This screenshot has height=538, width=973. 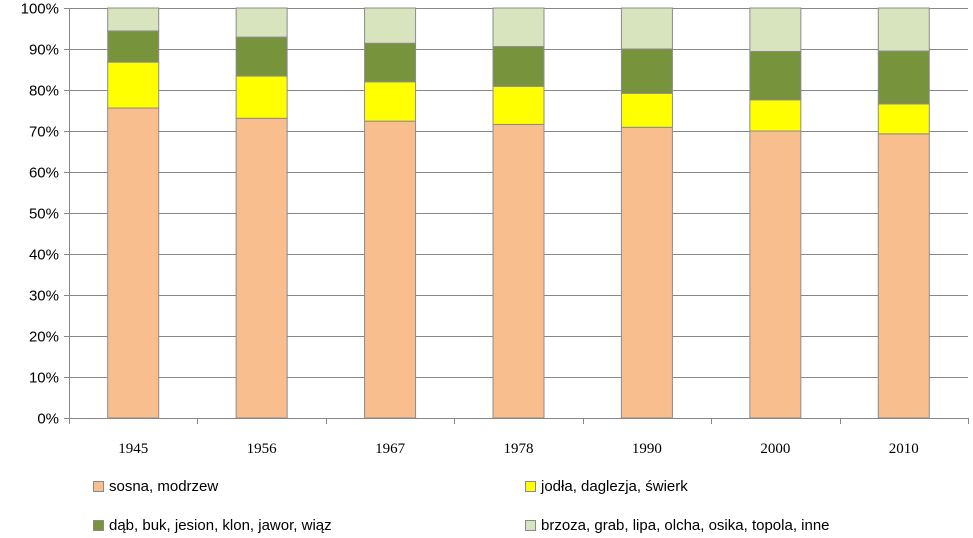 What do you see at coordinates (775, 449) in the screenshot?
I see `x-tick-label: 2000` at bounding box center [775, 449].